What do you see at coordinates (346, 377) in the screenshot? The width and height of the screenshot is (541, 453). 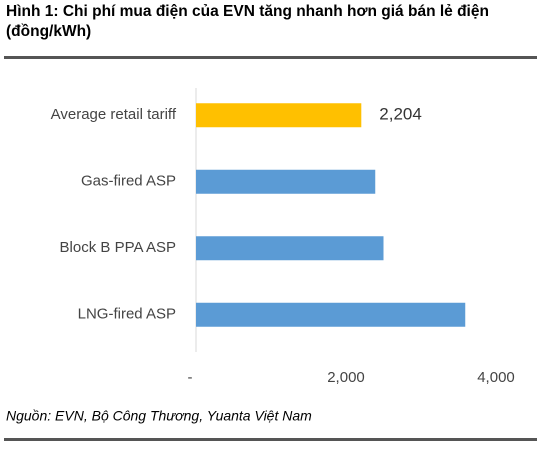 I see `x-tick-label: 2,000` at bounding box center [346, 377].